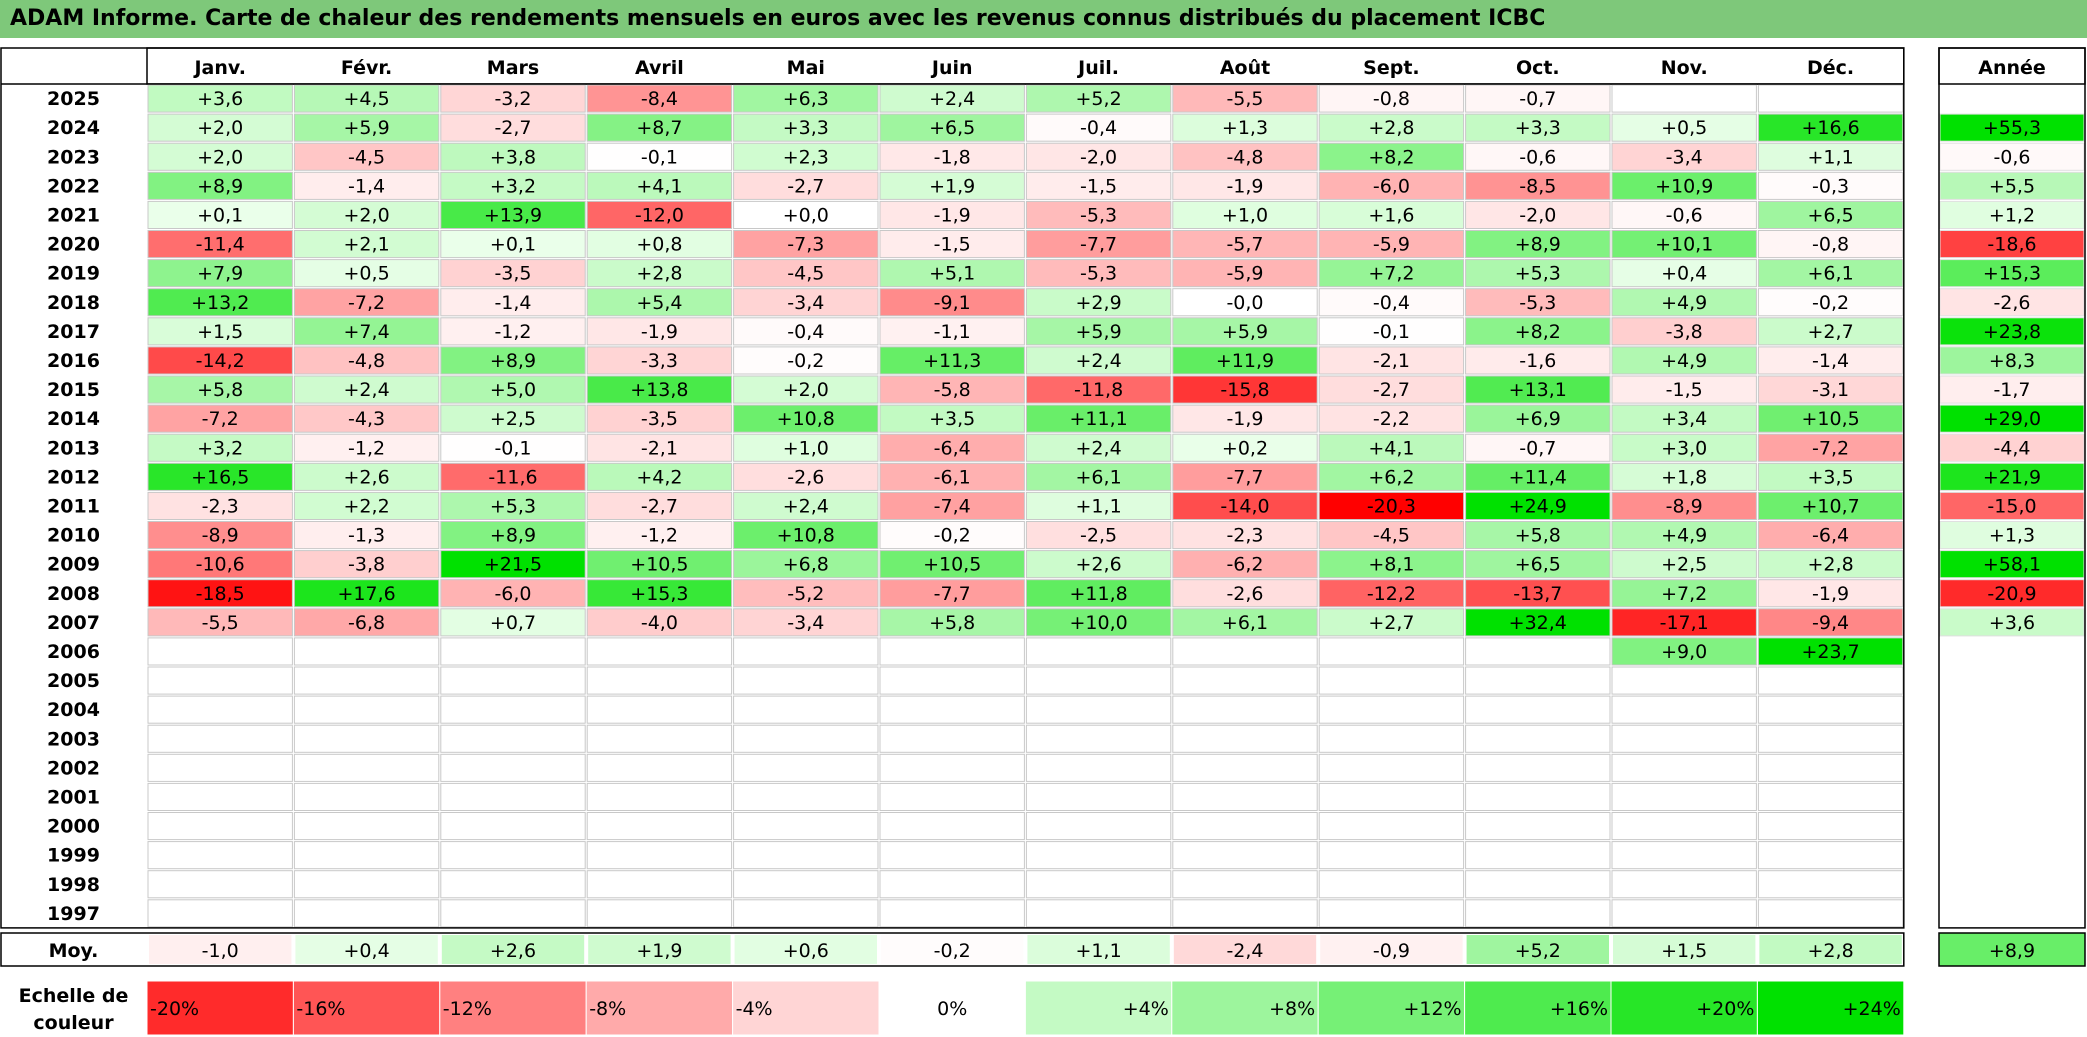 This screenshot has height=1037, width=2087. What do you see at coordinates (952, 390) in the screenshot?
I see `cell-value: -5,8` at bounding box center [952, 390].